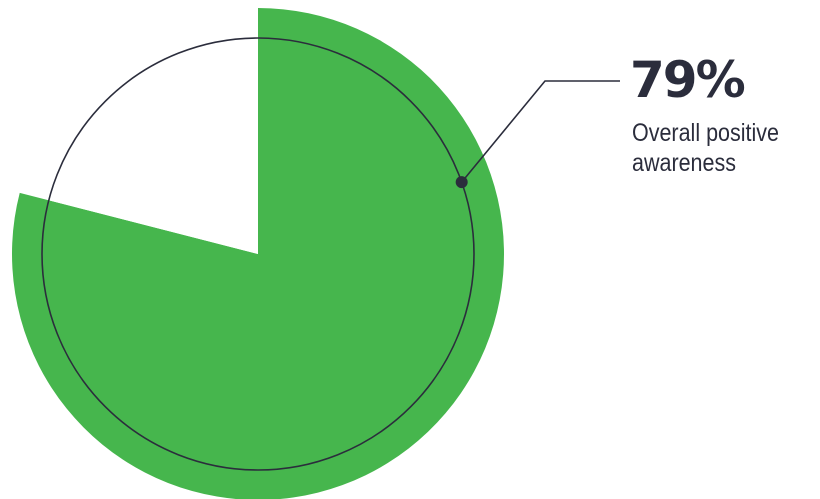 Image resolution: width=820 pixels, height=499 pixels. I want to click on callout-leader-line, so click(540, 131).